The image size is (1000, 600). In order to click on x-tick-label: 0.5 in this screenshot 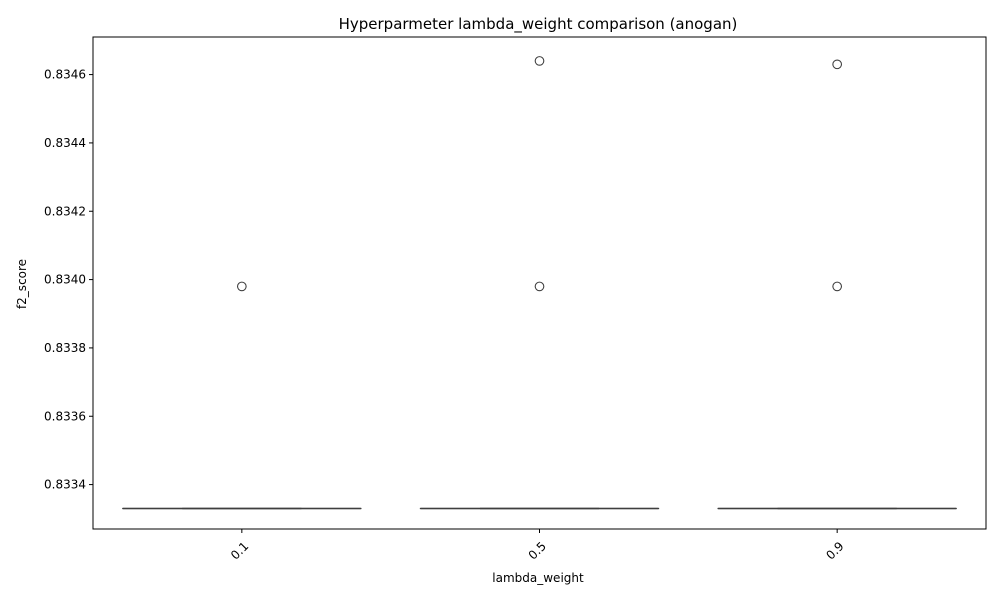, I will do `click(537, 550)`.